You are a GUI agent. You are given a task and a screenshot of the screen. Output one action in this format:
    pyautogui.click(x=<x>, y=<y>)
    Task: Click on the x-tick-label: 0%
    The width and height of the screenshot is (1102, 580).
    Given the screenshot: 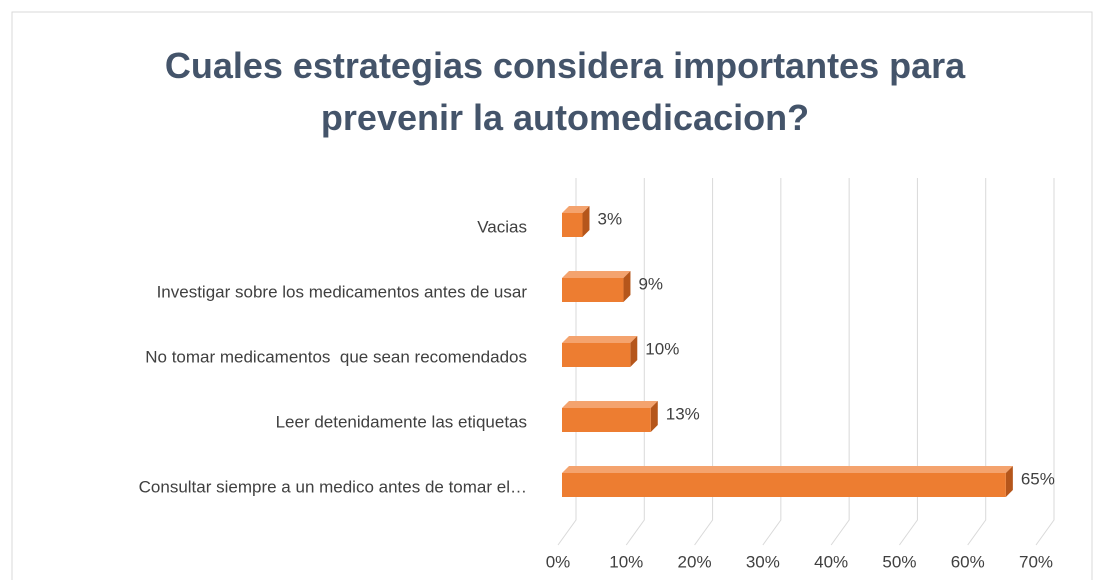 What is the action you would take?
    pyautogui.click(x=558, y=561)
    